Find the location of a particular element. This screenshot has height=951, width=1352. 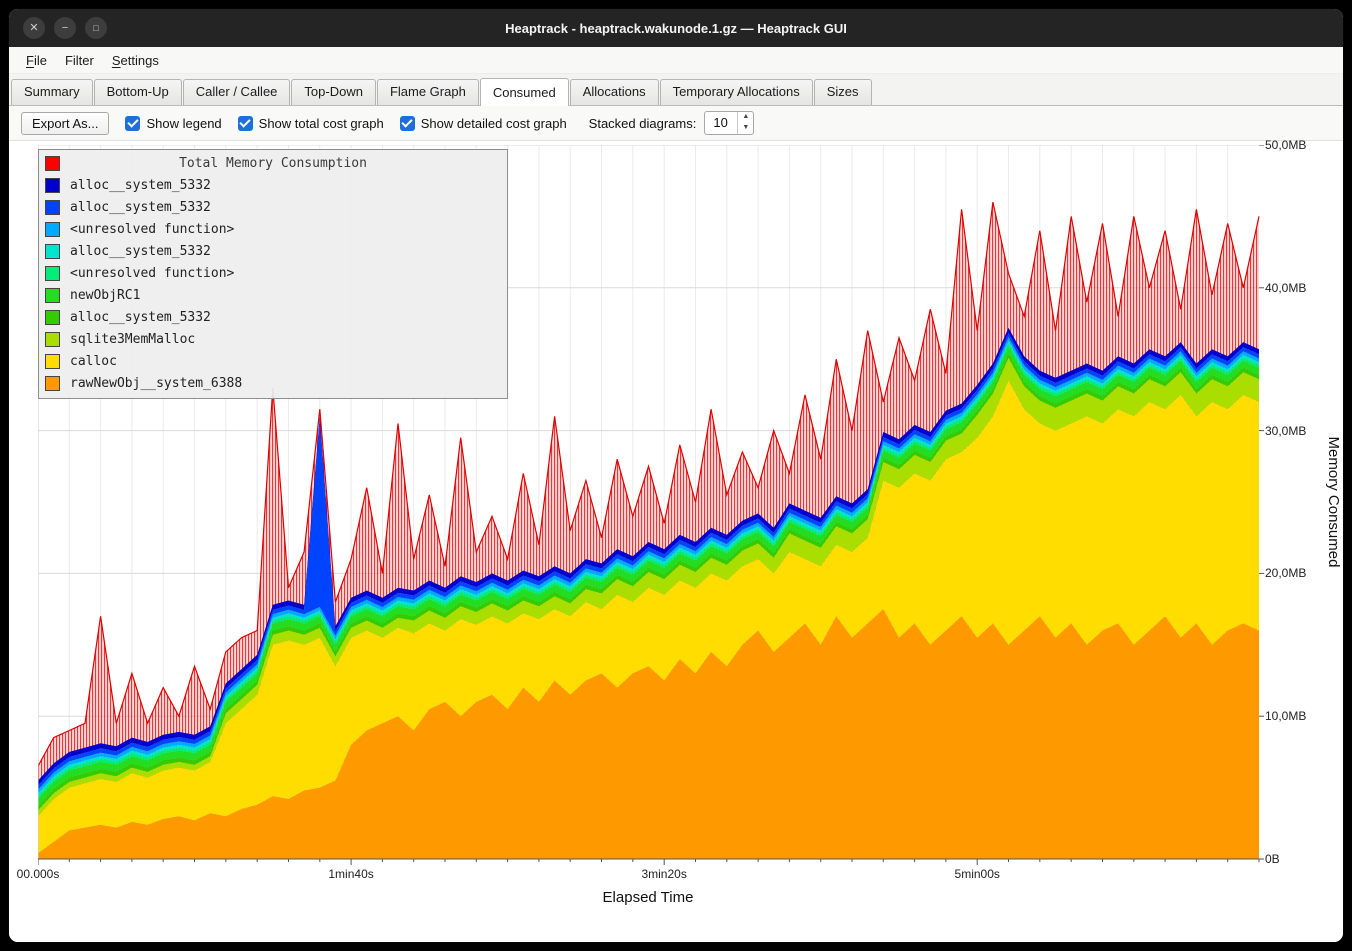

legend-title-row: Total Memory Consumption is located at coordinates (273, 163).